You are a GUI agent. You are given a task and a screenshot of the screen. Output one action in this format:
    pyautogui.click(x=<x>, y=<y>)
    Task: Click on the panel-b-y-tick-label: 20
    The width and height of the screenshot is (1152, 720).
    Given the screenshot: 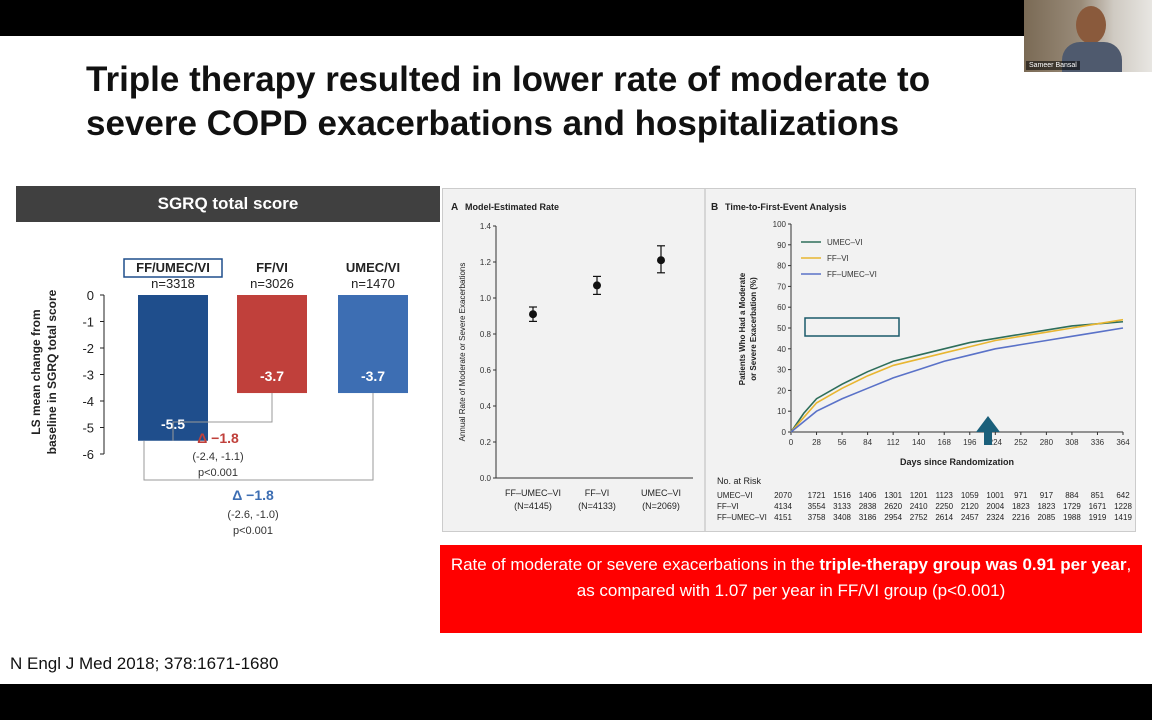 What is the action you would take?
    pyautogui.click(x=781, y=390)
    